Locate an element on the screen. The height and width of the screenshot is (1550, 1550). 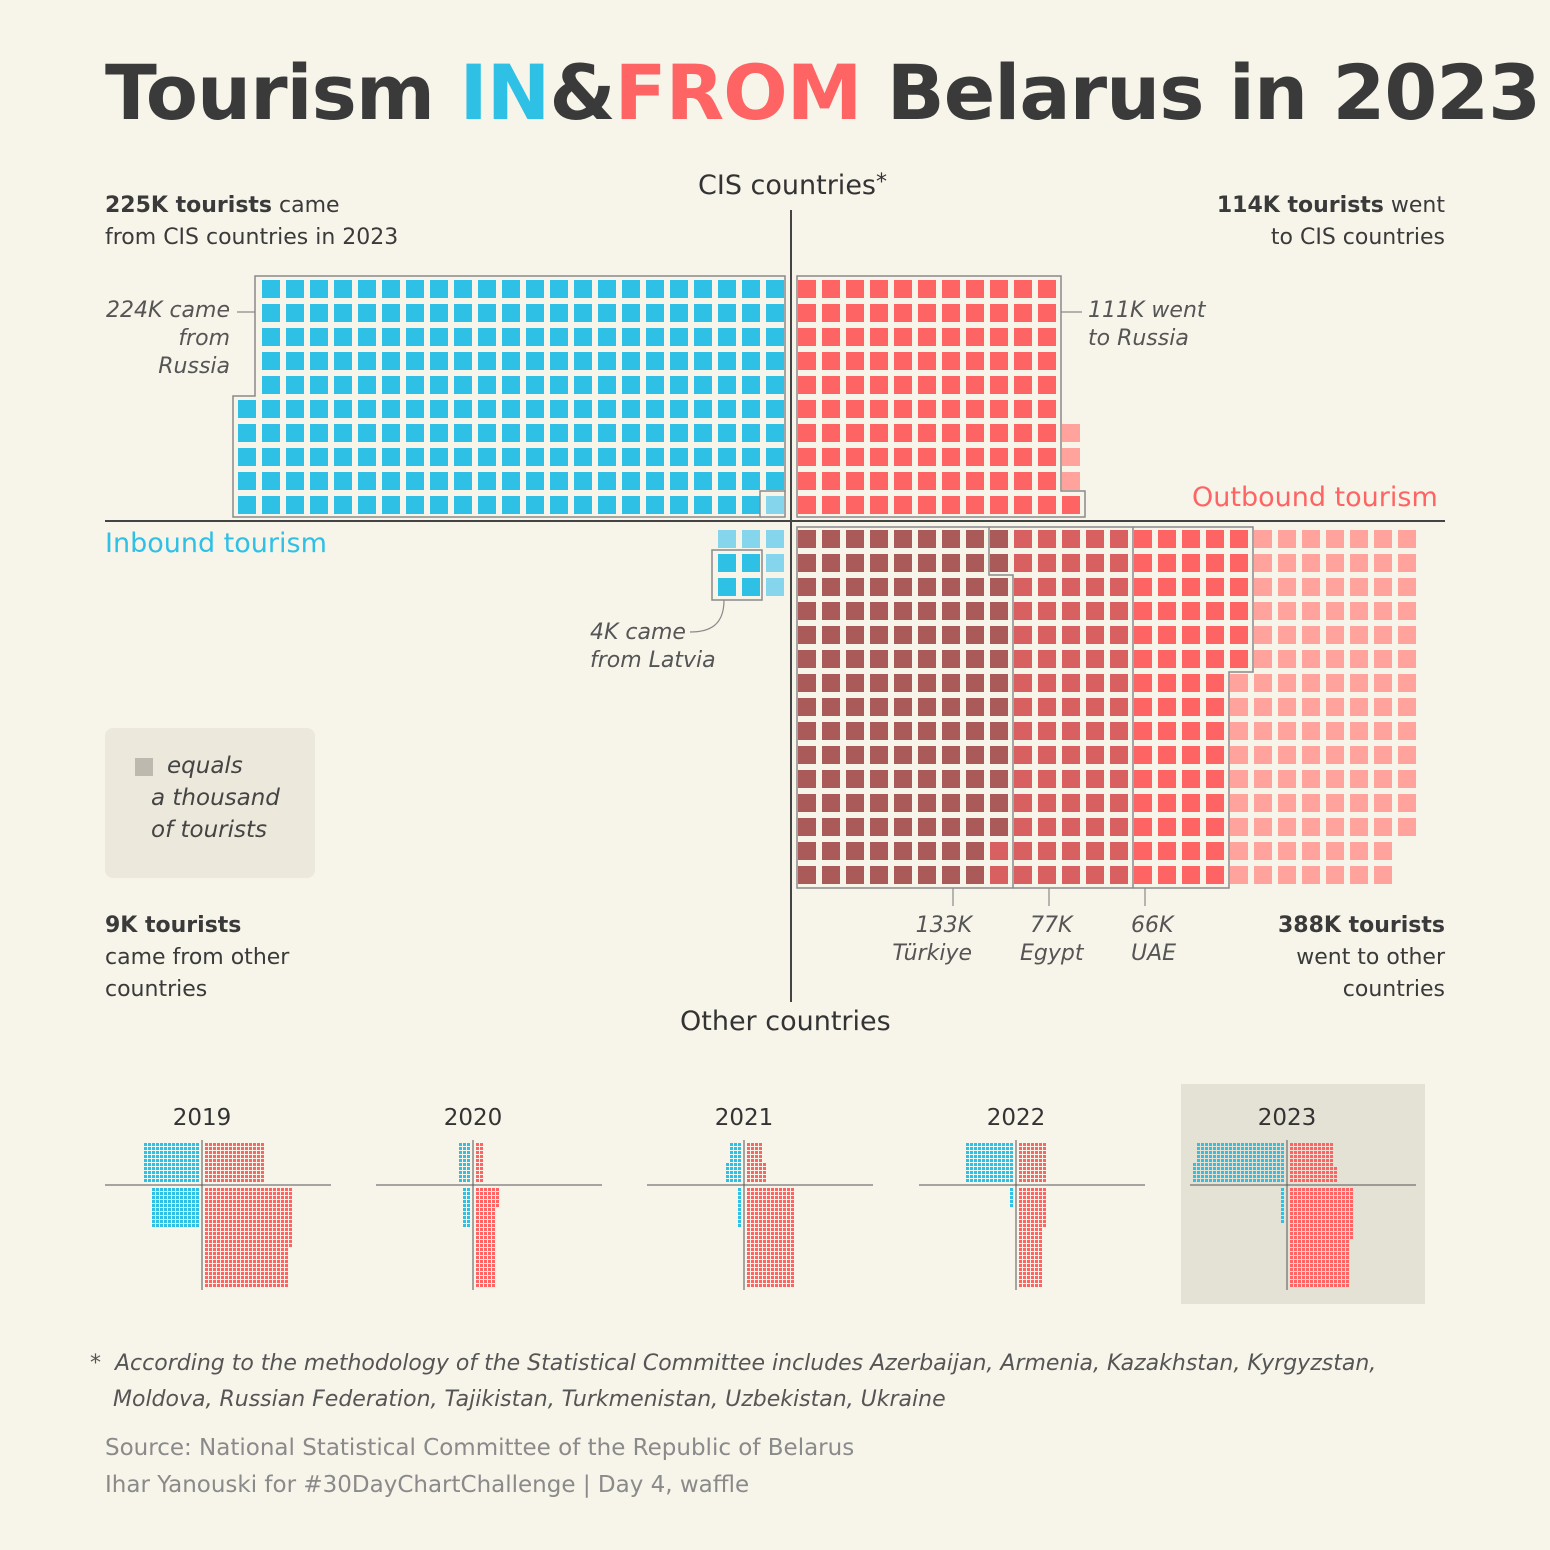
inbound-other-square is located at coordinates (751, 587).